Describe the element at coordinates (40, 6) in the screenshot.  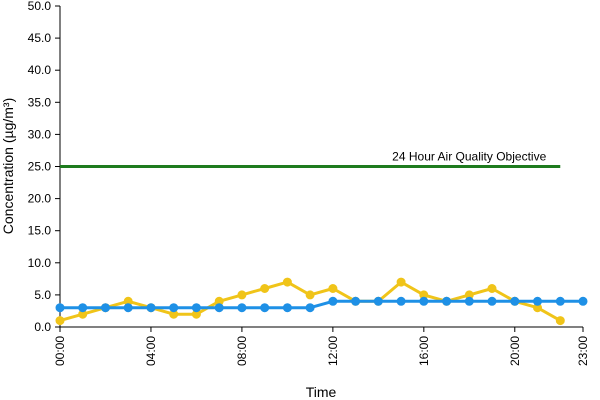
I see `y-tick-label: 50.0` at that location.